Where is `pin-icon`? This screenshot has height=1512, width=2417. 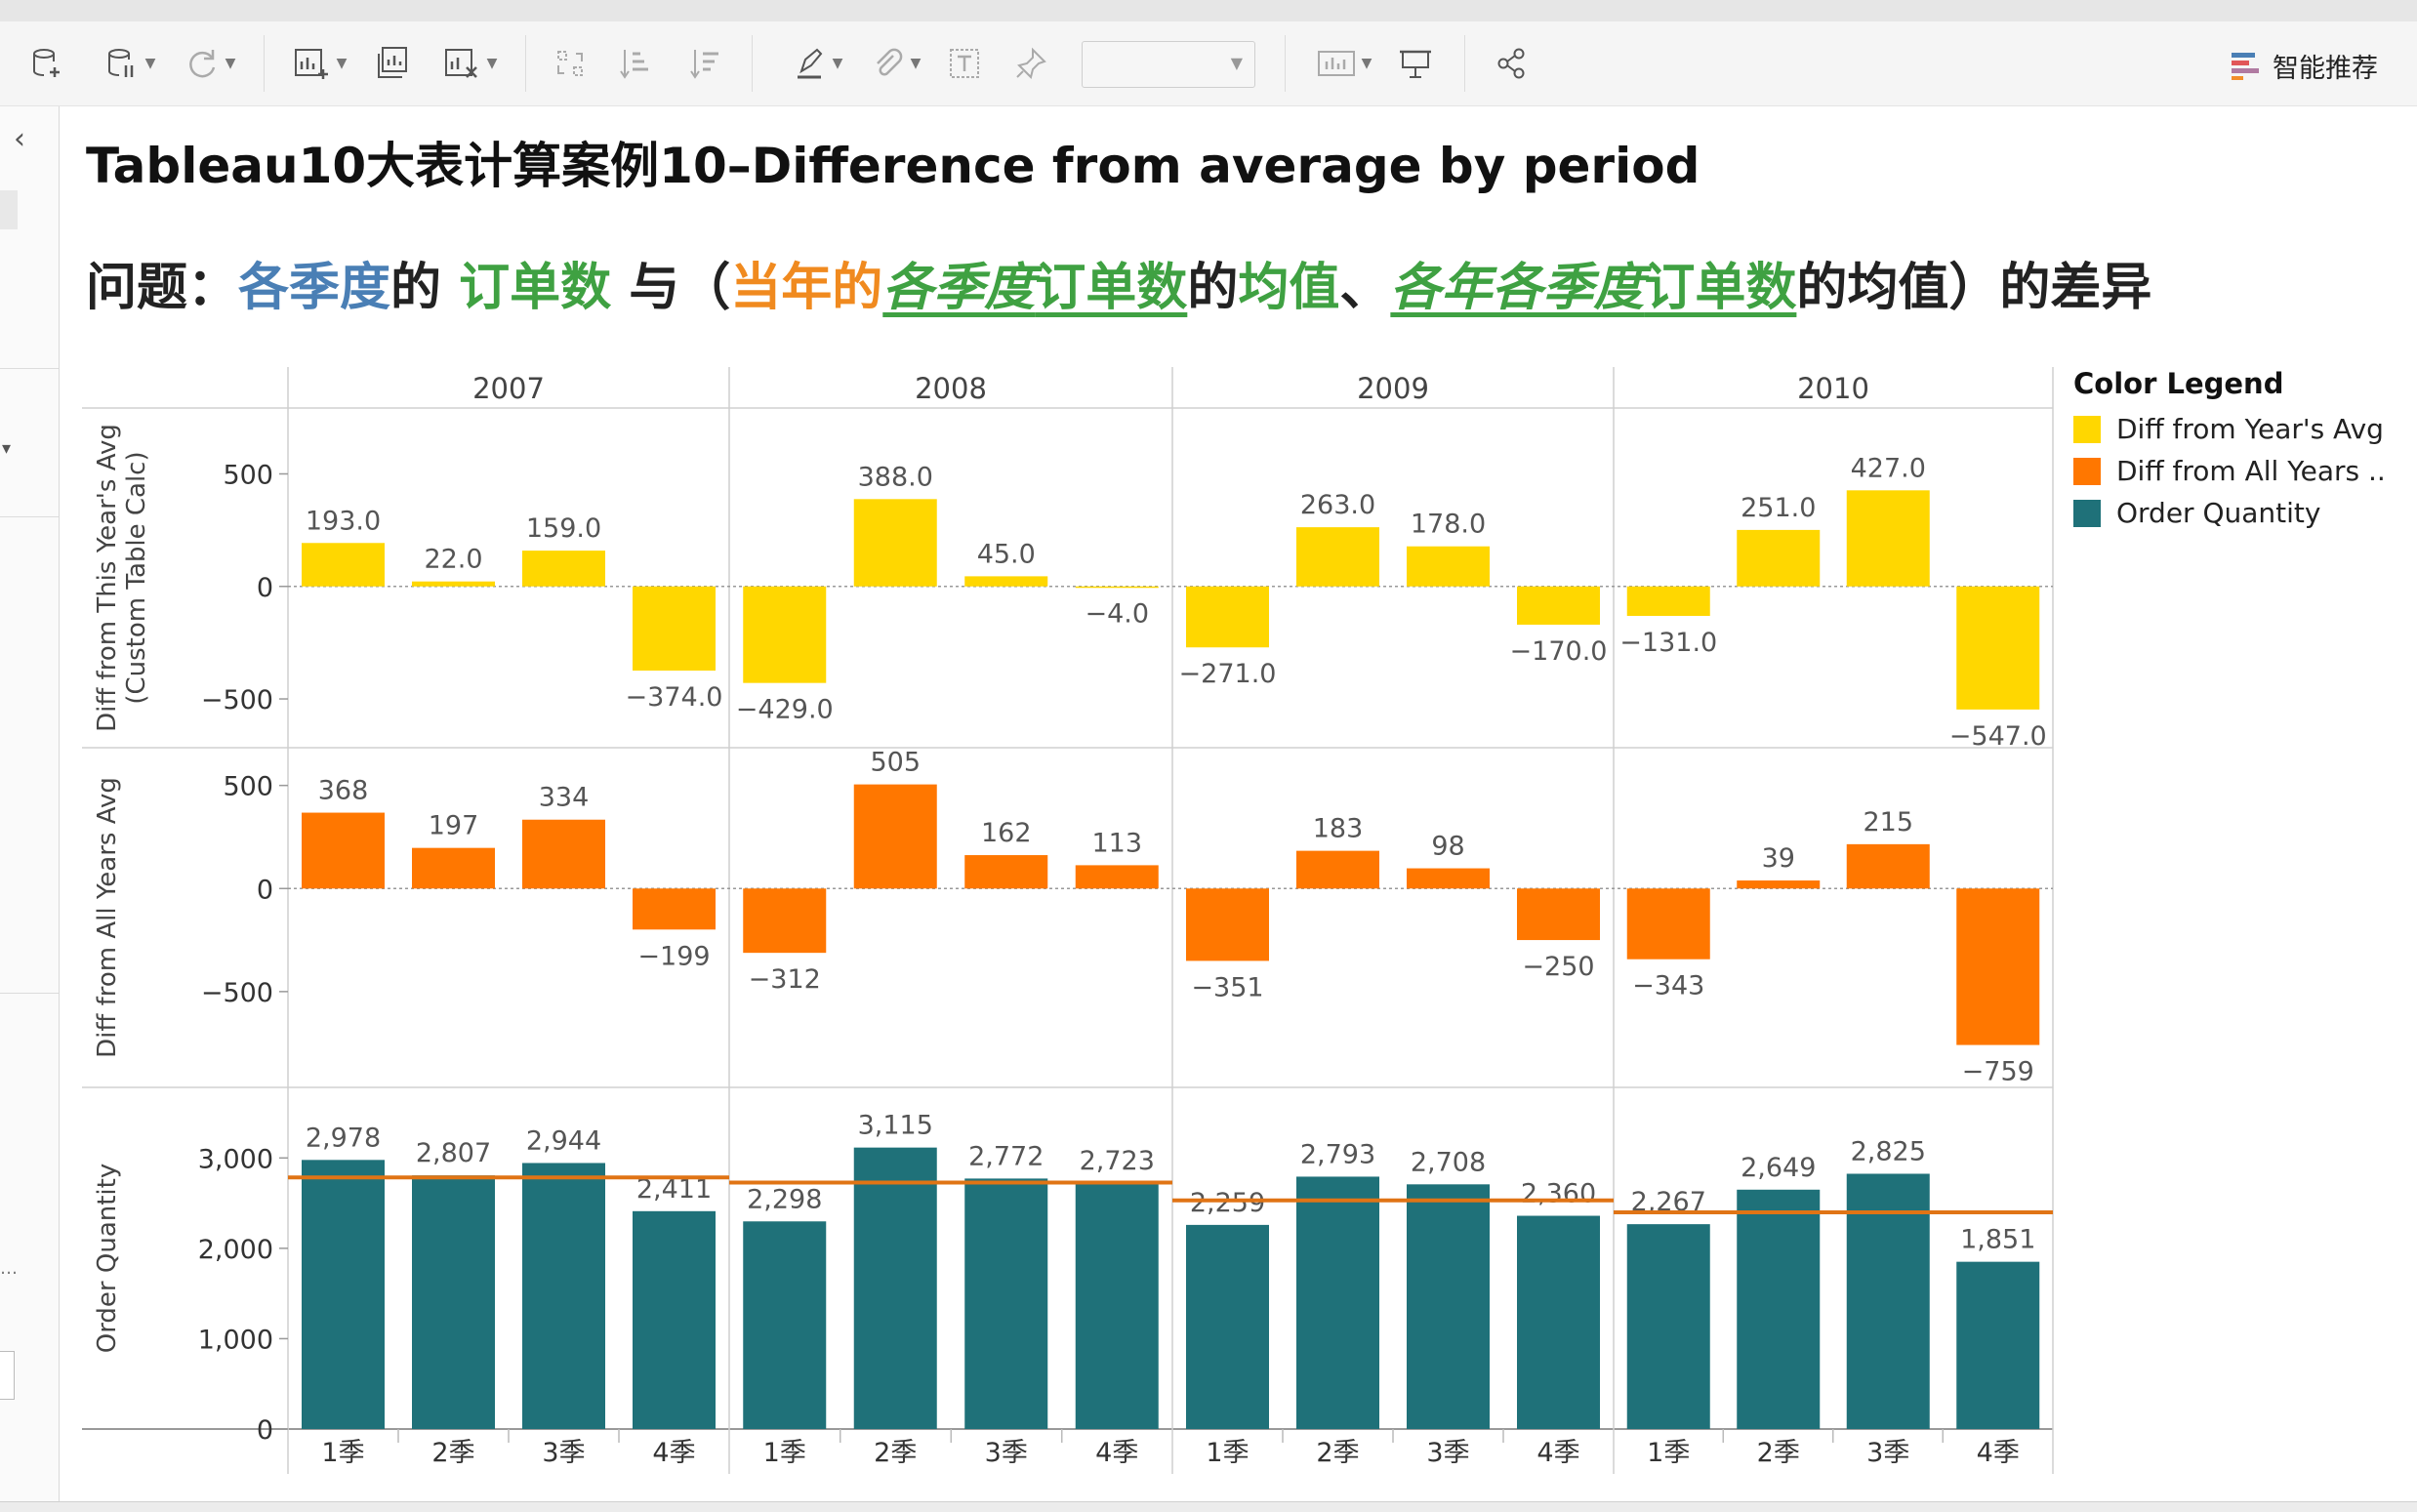 pin-icon is located at coordinates (1030, 63).